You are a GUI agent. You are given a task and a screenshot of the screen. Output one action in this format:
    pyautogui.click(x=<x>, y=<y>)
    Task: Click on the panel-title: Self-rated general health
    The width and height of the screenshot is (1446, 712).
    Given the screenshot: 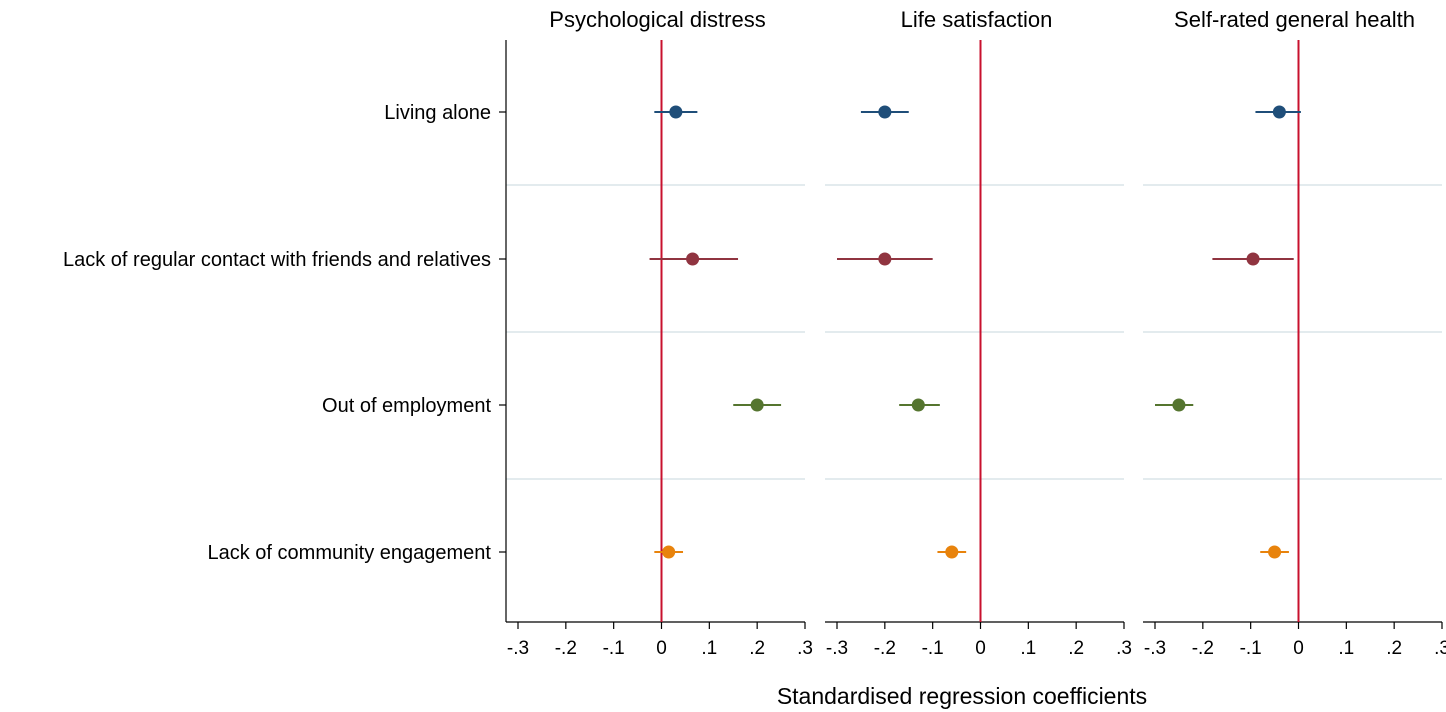 What is the action you would take?
    pyautogui.click(x=1294, y=19)
    